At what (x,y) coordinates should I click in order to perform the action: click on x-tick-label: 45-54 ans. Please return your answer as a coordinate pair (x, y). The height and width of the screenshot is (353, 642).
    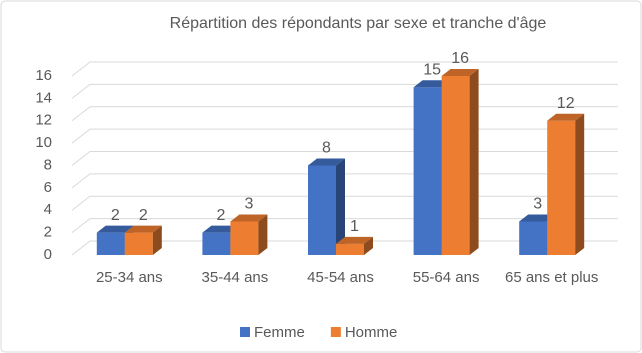
    Looking at the image, I should click on (340, 277).